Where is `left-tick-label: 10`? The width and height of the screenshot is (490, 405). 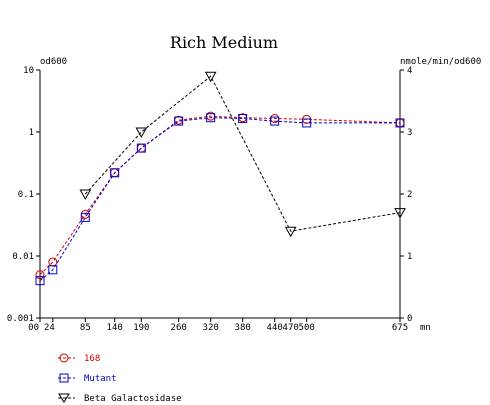 left-tick-label: 10 is located at coordinates (28, 71).